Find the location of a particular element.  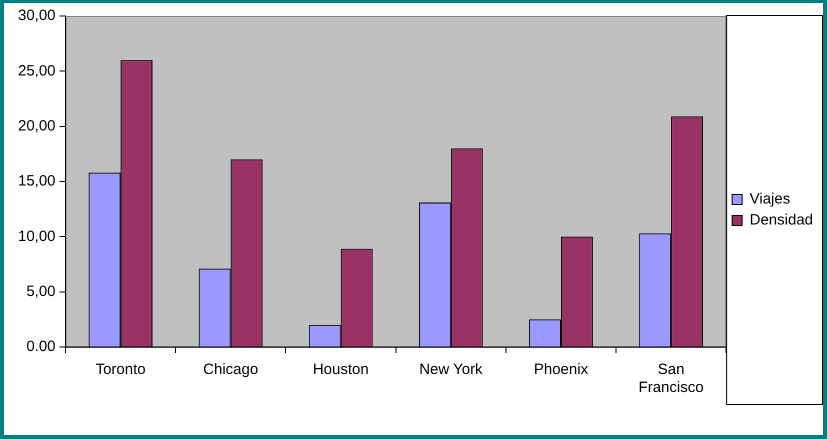

x-tick-label: Houston is located at coordinates (340, 369).